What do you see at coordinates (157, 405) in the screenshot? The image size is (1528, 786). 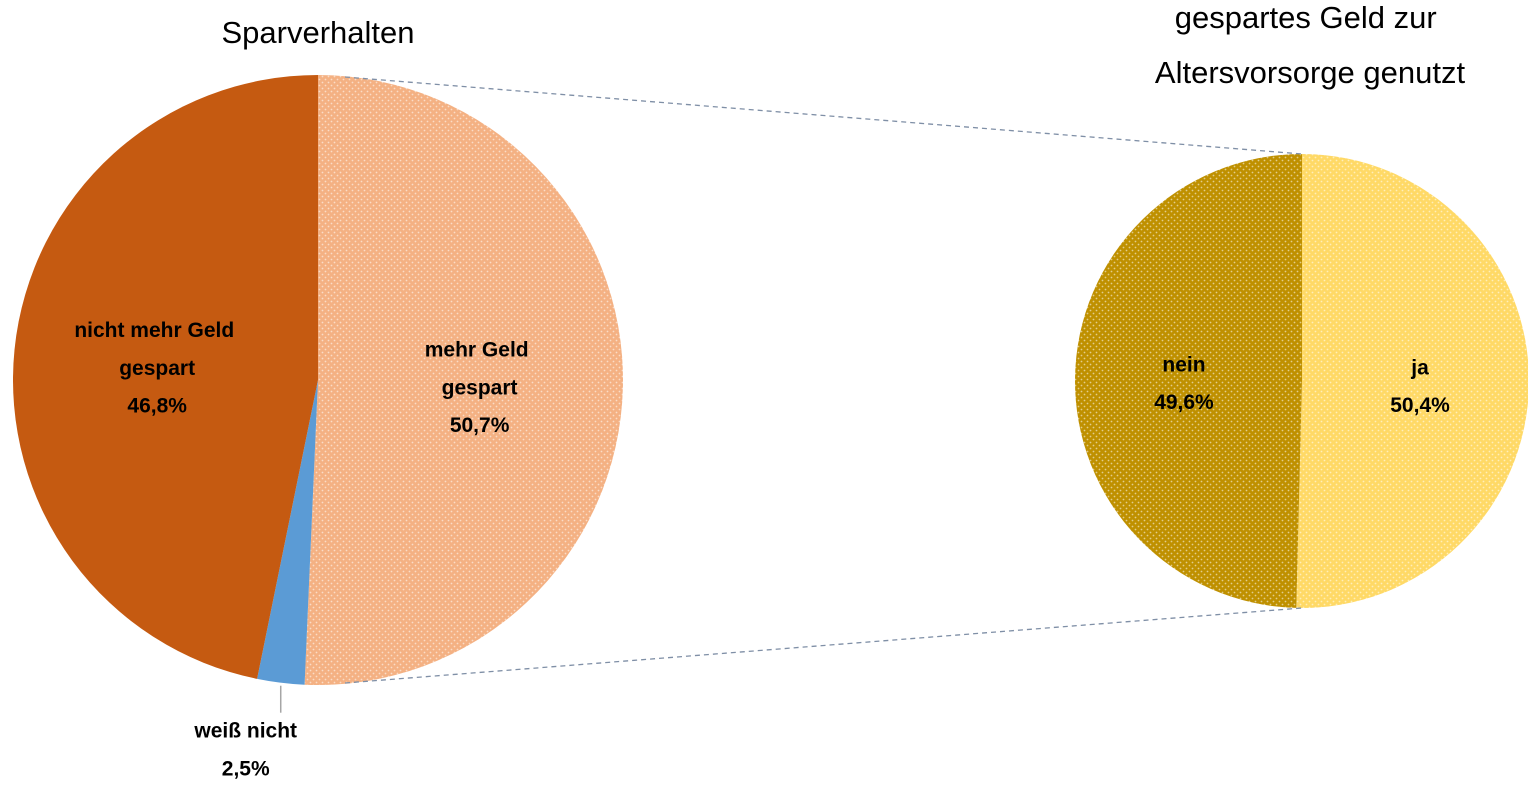 I see `slice-value-label: 46,8%` at bounding box center [157, 405].